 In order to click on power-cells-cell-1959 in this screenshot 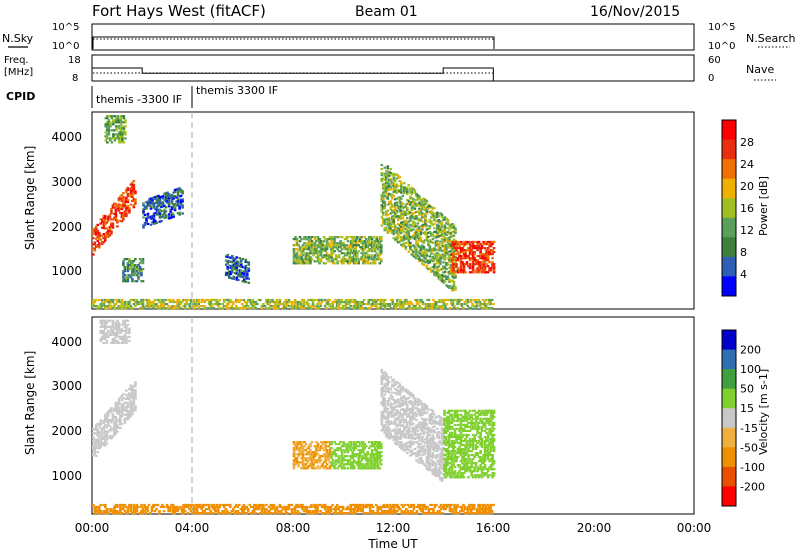, I will do `click(445, 227)`.